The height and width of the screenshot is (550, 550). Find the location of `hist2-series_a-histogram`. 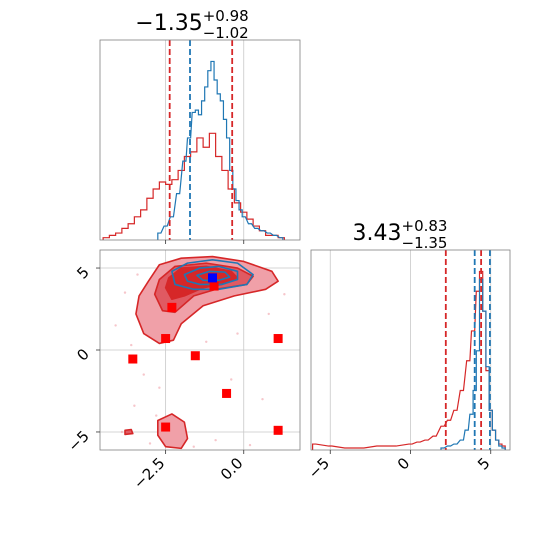

hist2-series_a-histogram is located at coordinates (473, 364).